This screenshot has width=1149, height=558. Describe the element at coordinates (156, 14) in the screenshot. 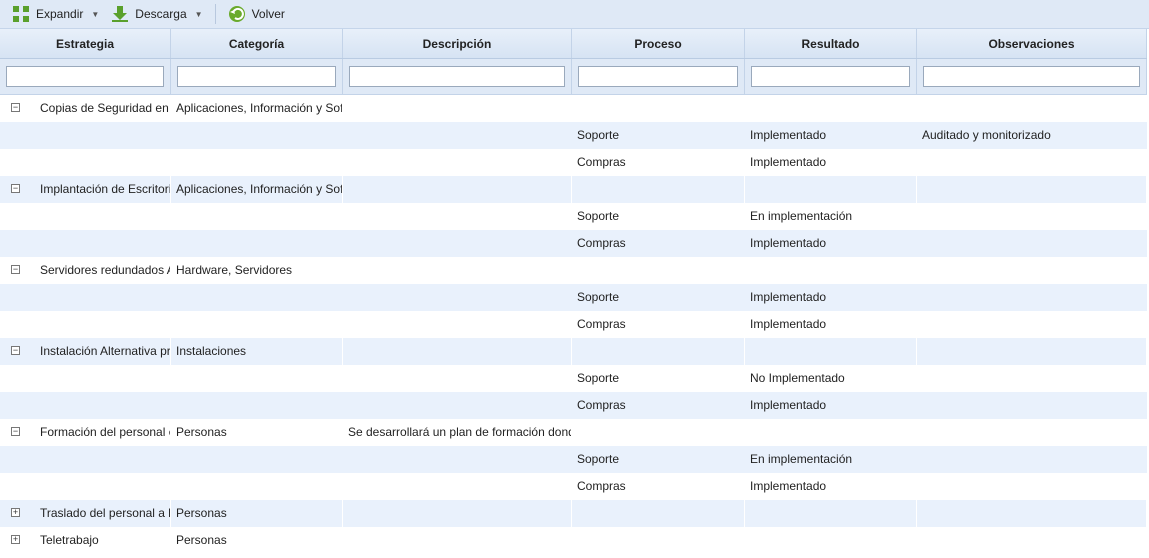

I see `download-button: Descarga ▼` at that location.